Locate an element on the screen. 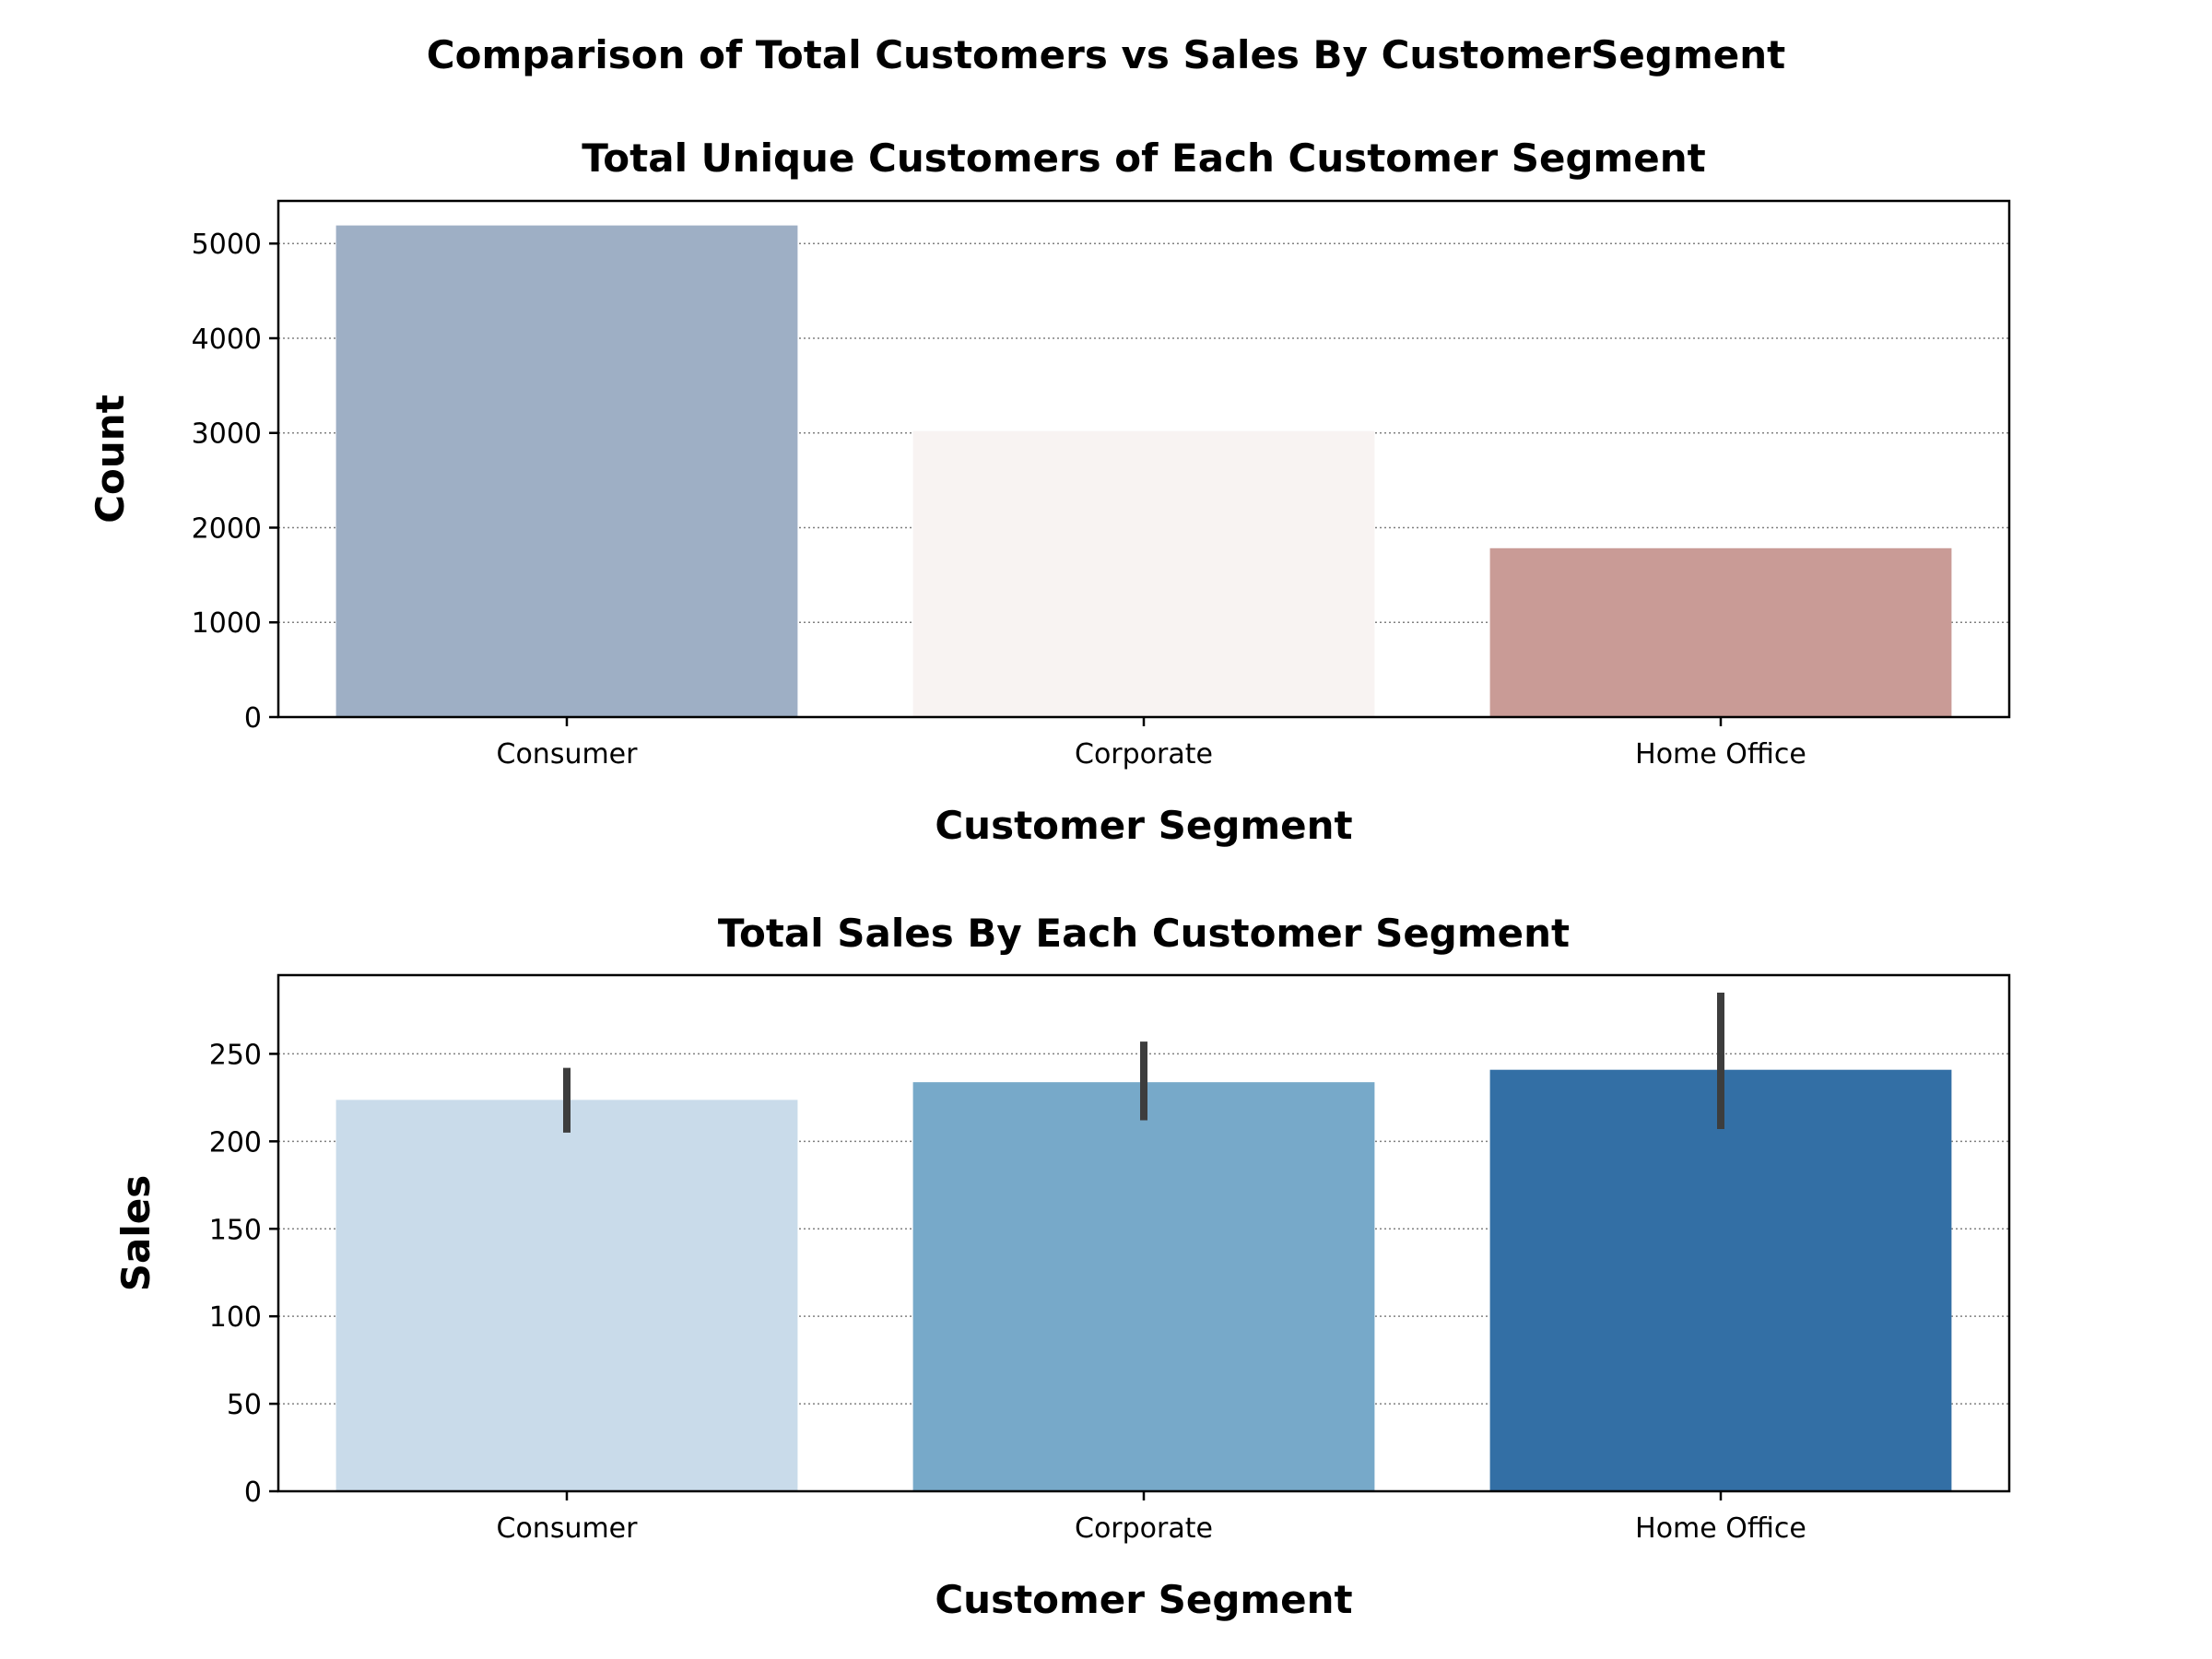 The width and height of the screenshot is (2212, 1659). chart-1-y-axis: 0 1000 2000 3000 4000 5000 is located at coordinates (235, 482).